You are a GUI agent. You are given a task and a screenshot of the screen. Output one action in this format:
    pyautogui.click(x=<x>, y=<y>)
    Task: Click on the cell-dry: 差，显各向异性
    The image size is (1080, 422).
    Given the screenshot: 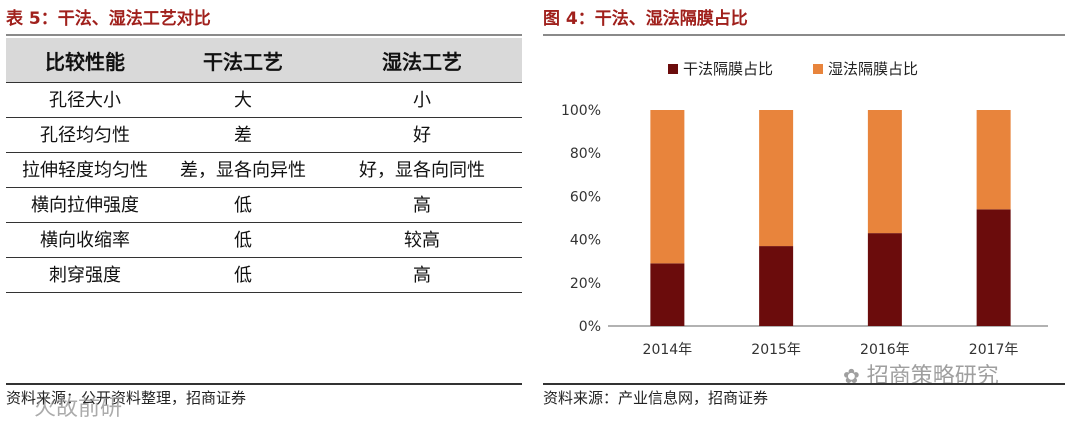 What is the action you would take?
    pyautogui.click(x=243, y=170)
    